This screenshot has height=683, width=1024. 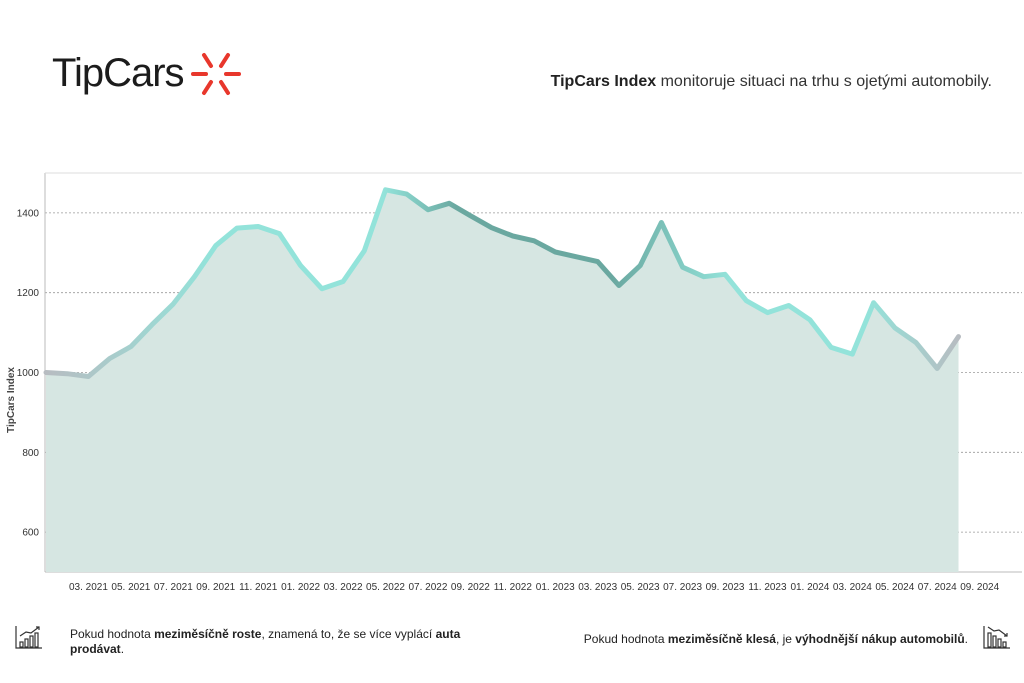 I want to click on x-tick-label: 03. 2022, so click(x=343, y=587).